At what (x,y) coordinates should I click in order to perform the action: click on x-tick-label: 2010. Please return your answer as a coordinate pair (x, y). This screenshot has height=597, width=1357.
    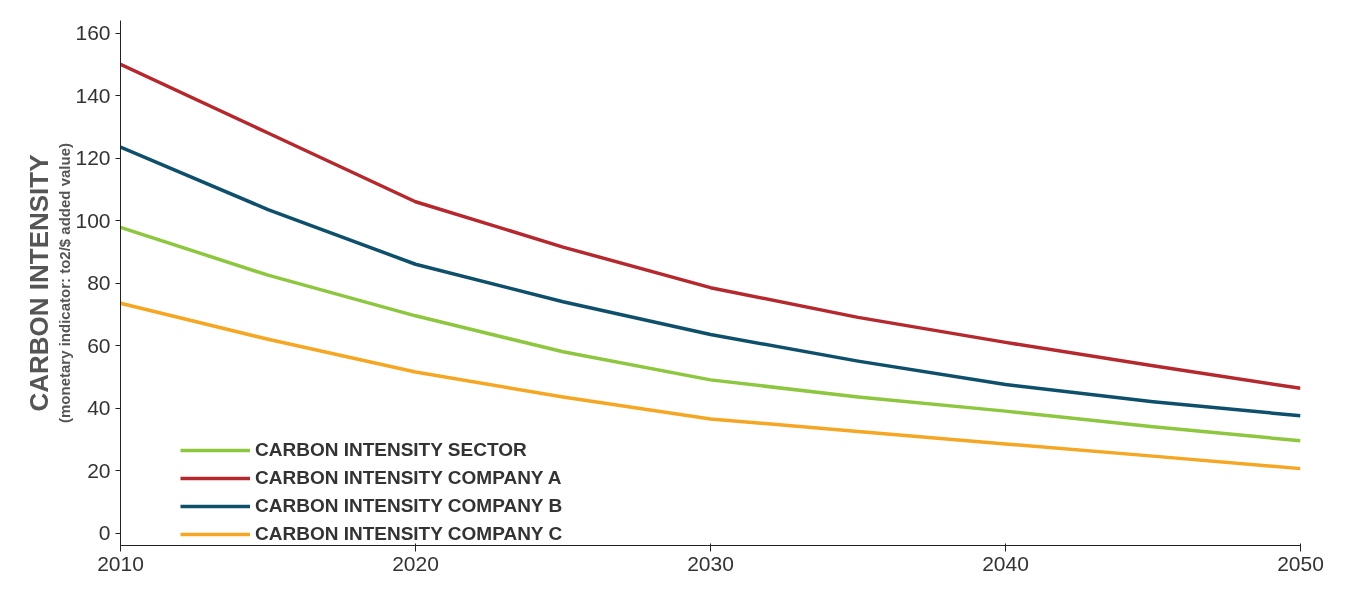
    Looking at the image, I should click on (120, 563).